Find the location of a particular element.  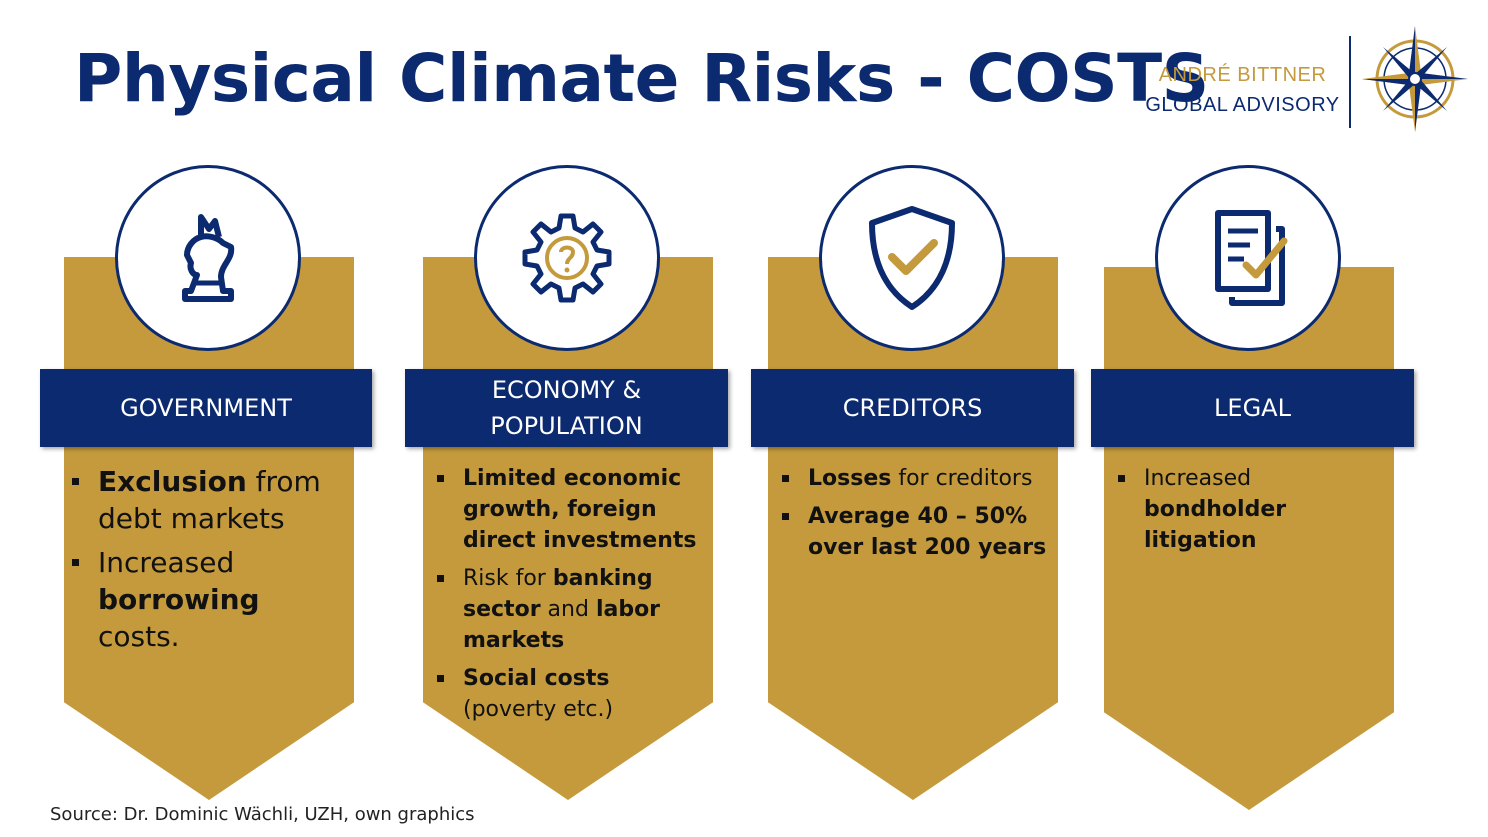

creditors-icon-circle is located at coordinates (912, 258).